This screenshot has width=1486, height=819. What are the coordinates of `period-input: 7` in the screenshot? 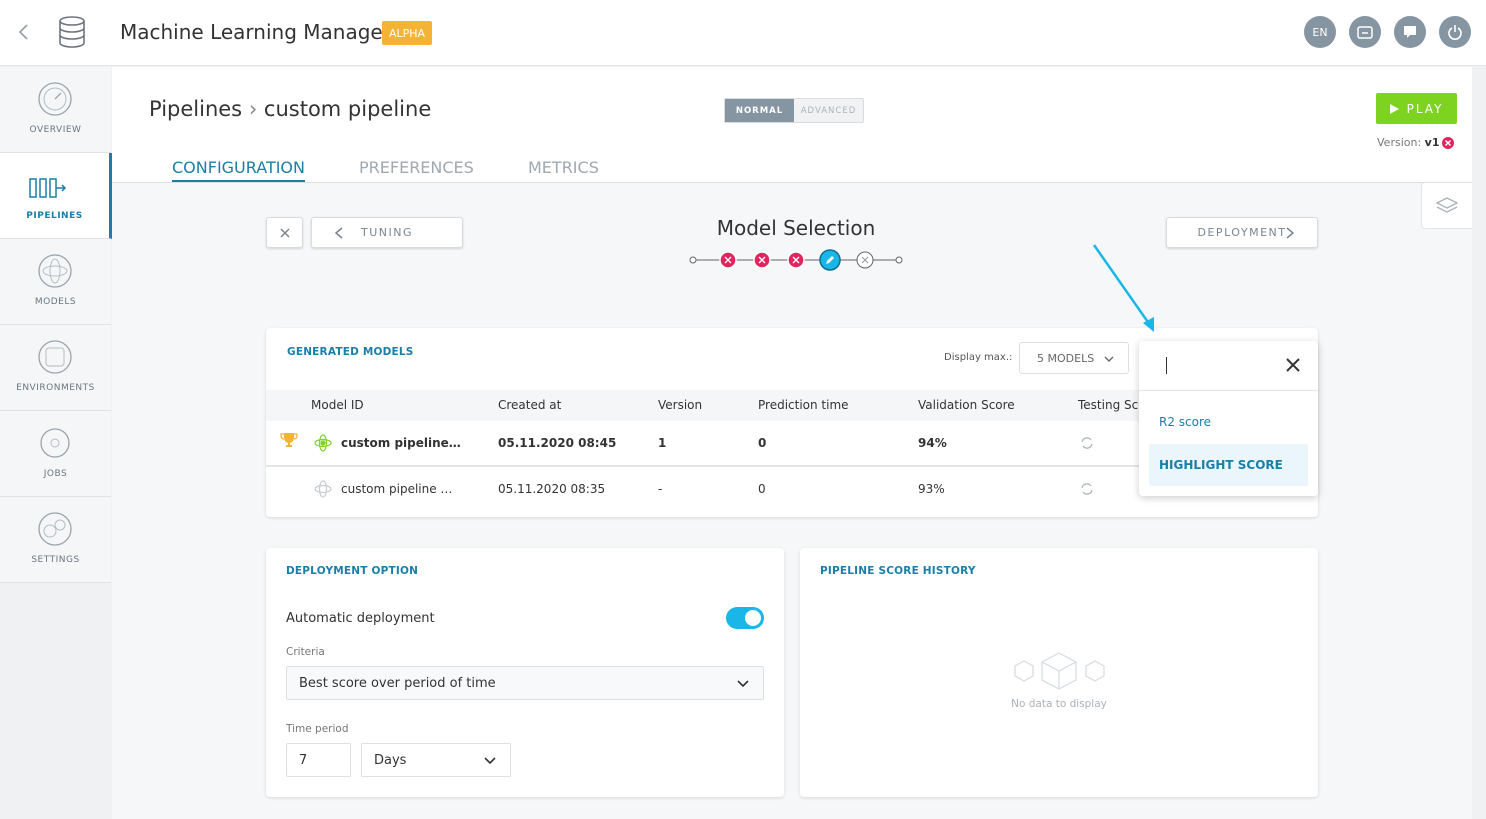 It's located at (318, 760).